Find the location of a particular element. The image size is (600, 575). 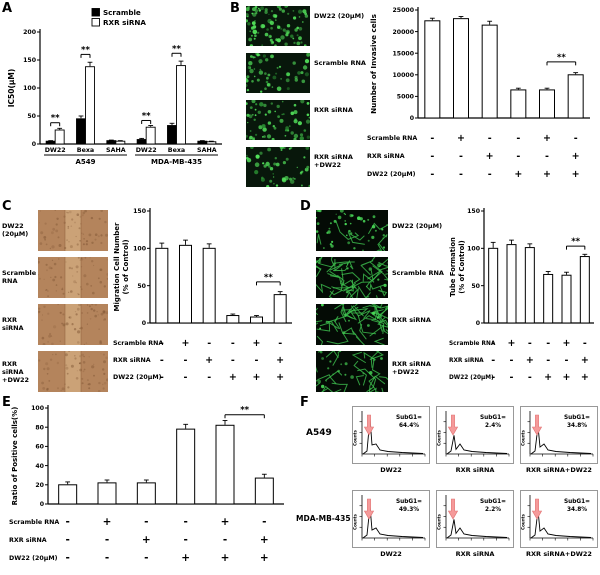

subg1-value: 34.8% is located at coordinates (577, 510).